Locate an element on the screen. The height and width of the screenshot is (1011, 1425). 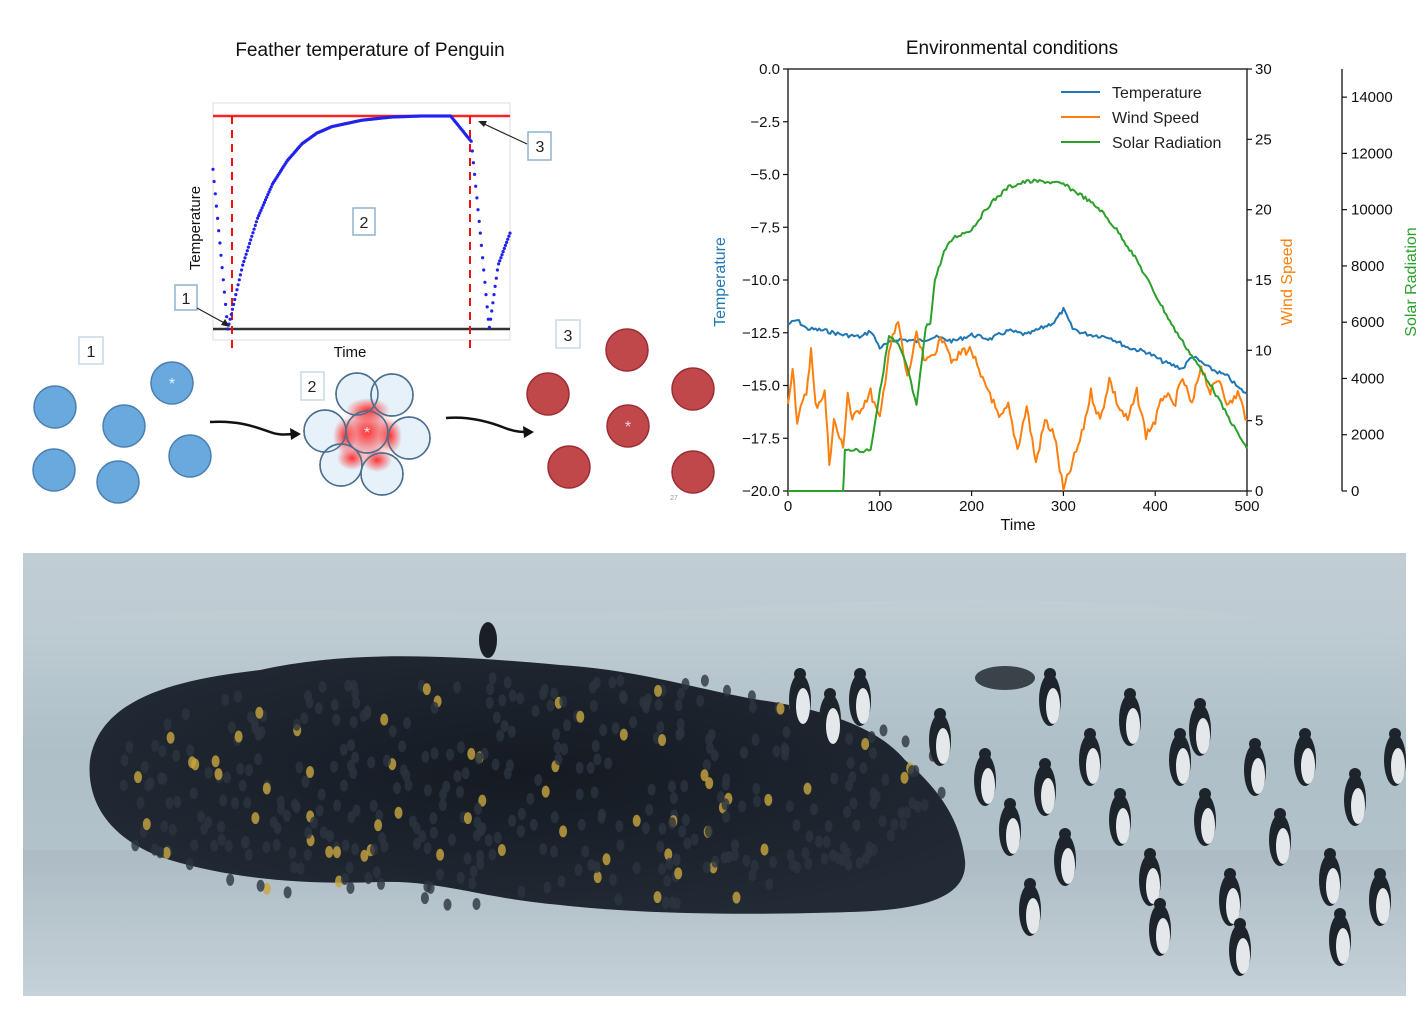
solar-radiation-tick-label: 6000 is located at coordinates (1367, 322).